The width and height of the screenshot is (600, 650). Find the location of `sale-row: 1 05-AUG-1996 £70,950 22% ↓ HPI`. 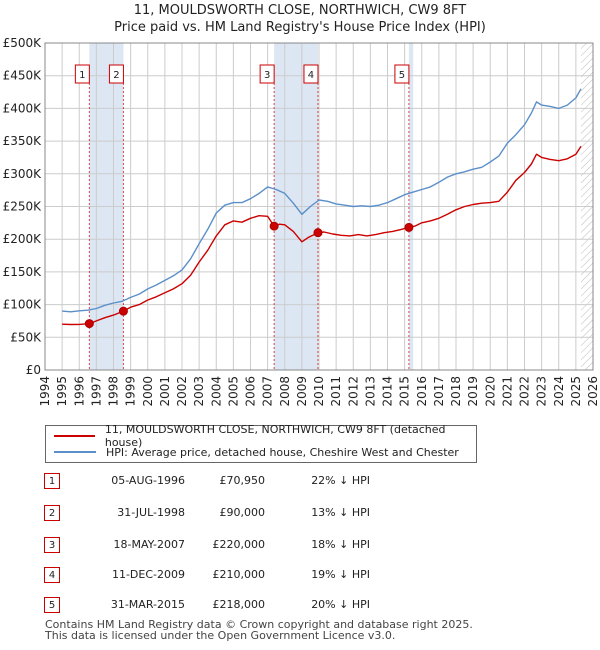

sale-row: 1 05-AUG-1996 £70,950 22% ↓ HPI is located at coordinates (300, 482).